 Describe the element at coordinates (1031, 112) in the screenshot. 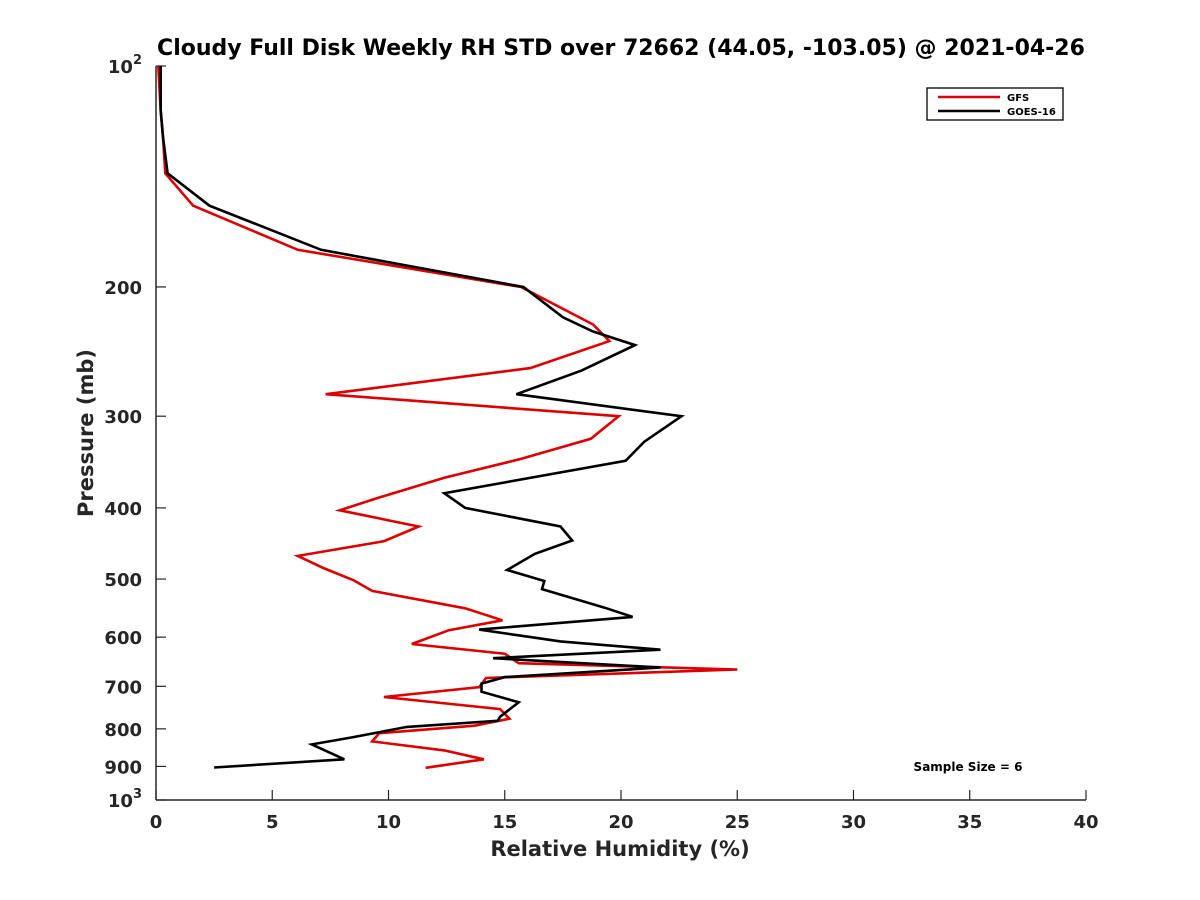

I see `legend-label: GOES-16` at that location.